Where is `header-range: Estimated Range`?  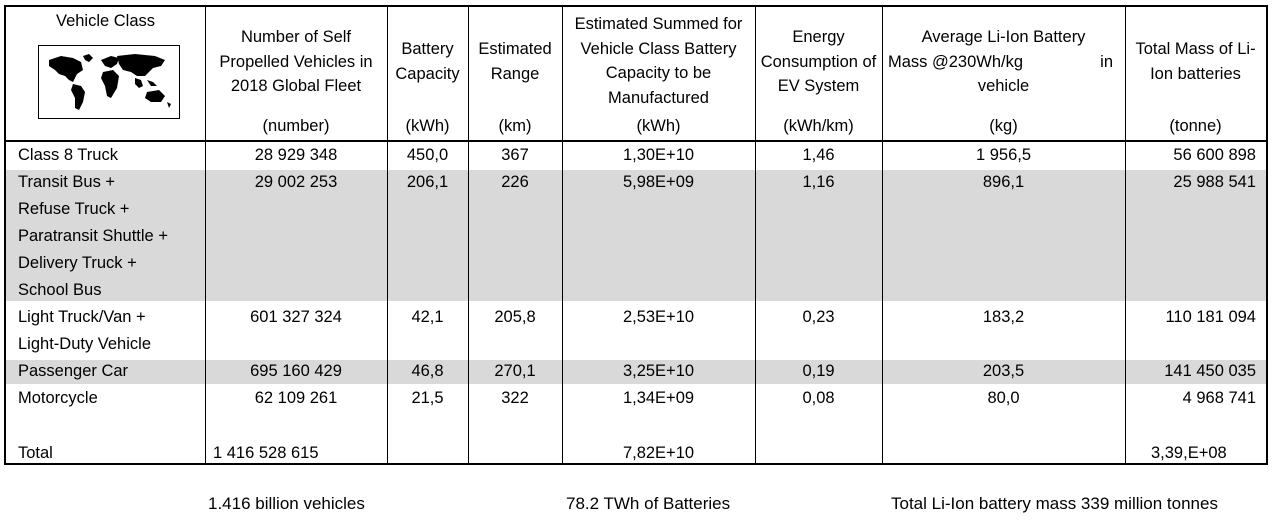
header-range: Estimated Range is located at coordinates (515, 61).